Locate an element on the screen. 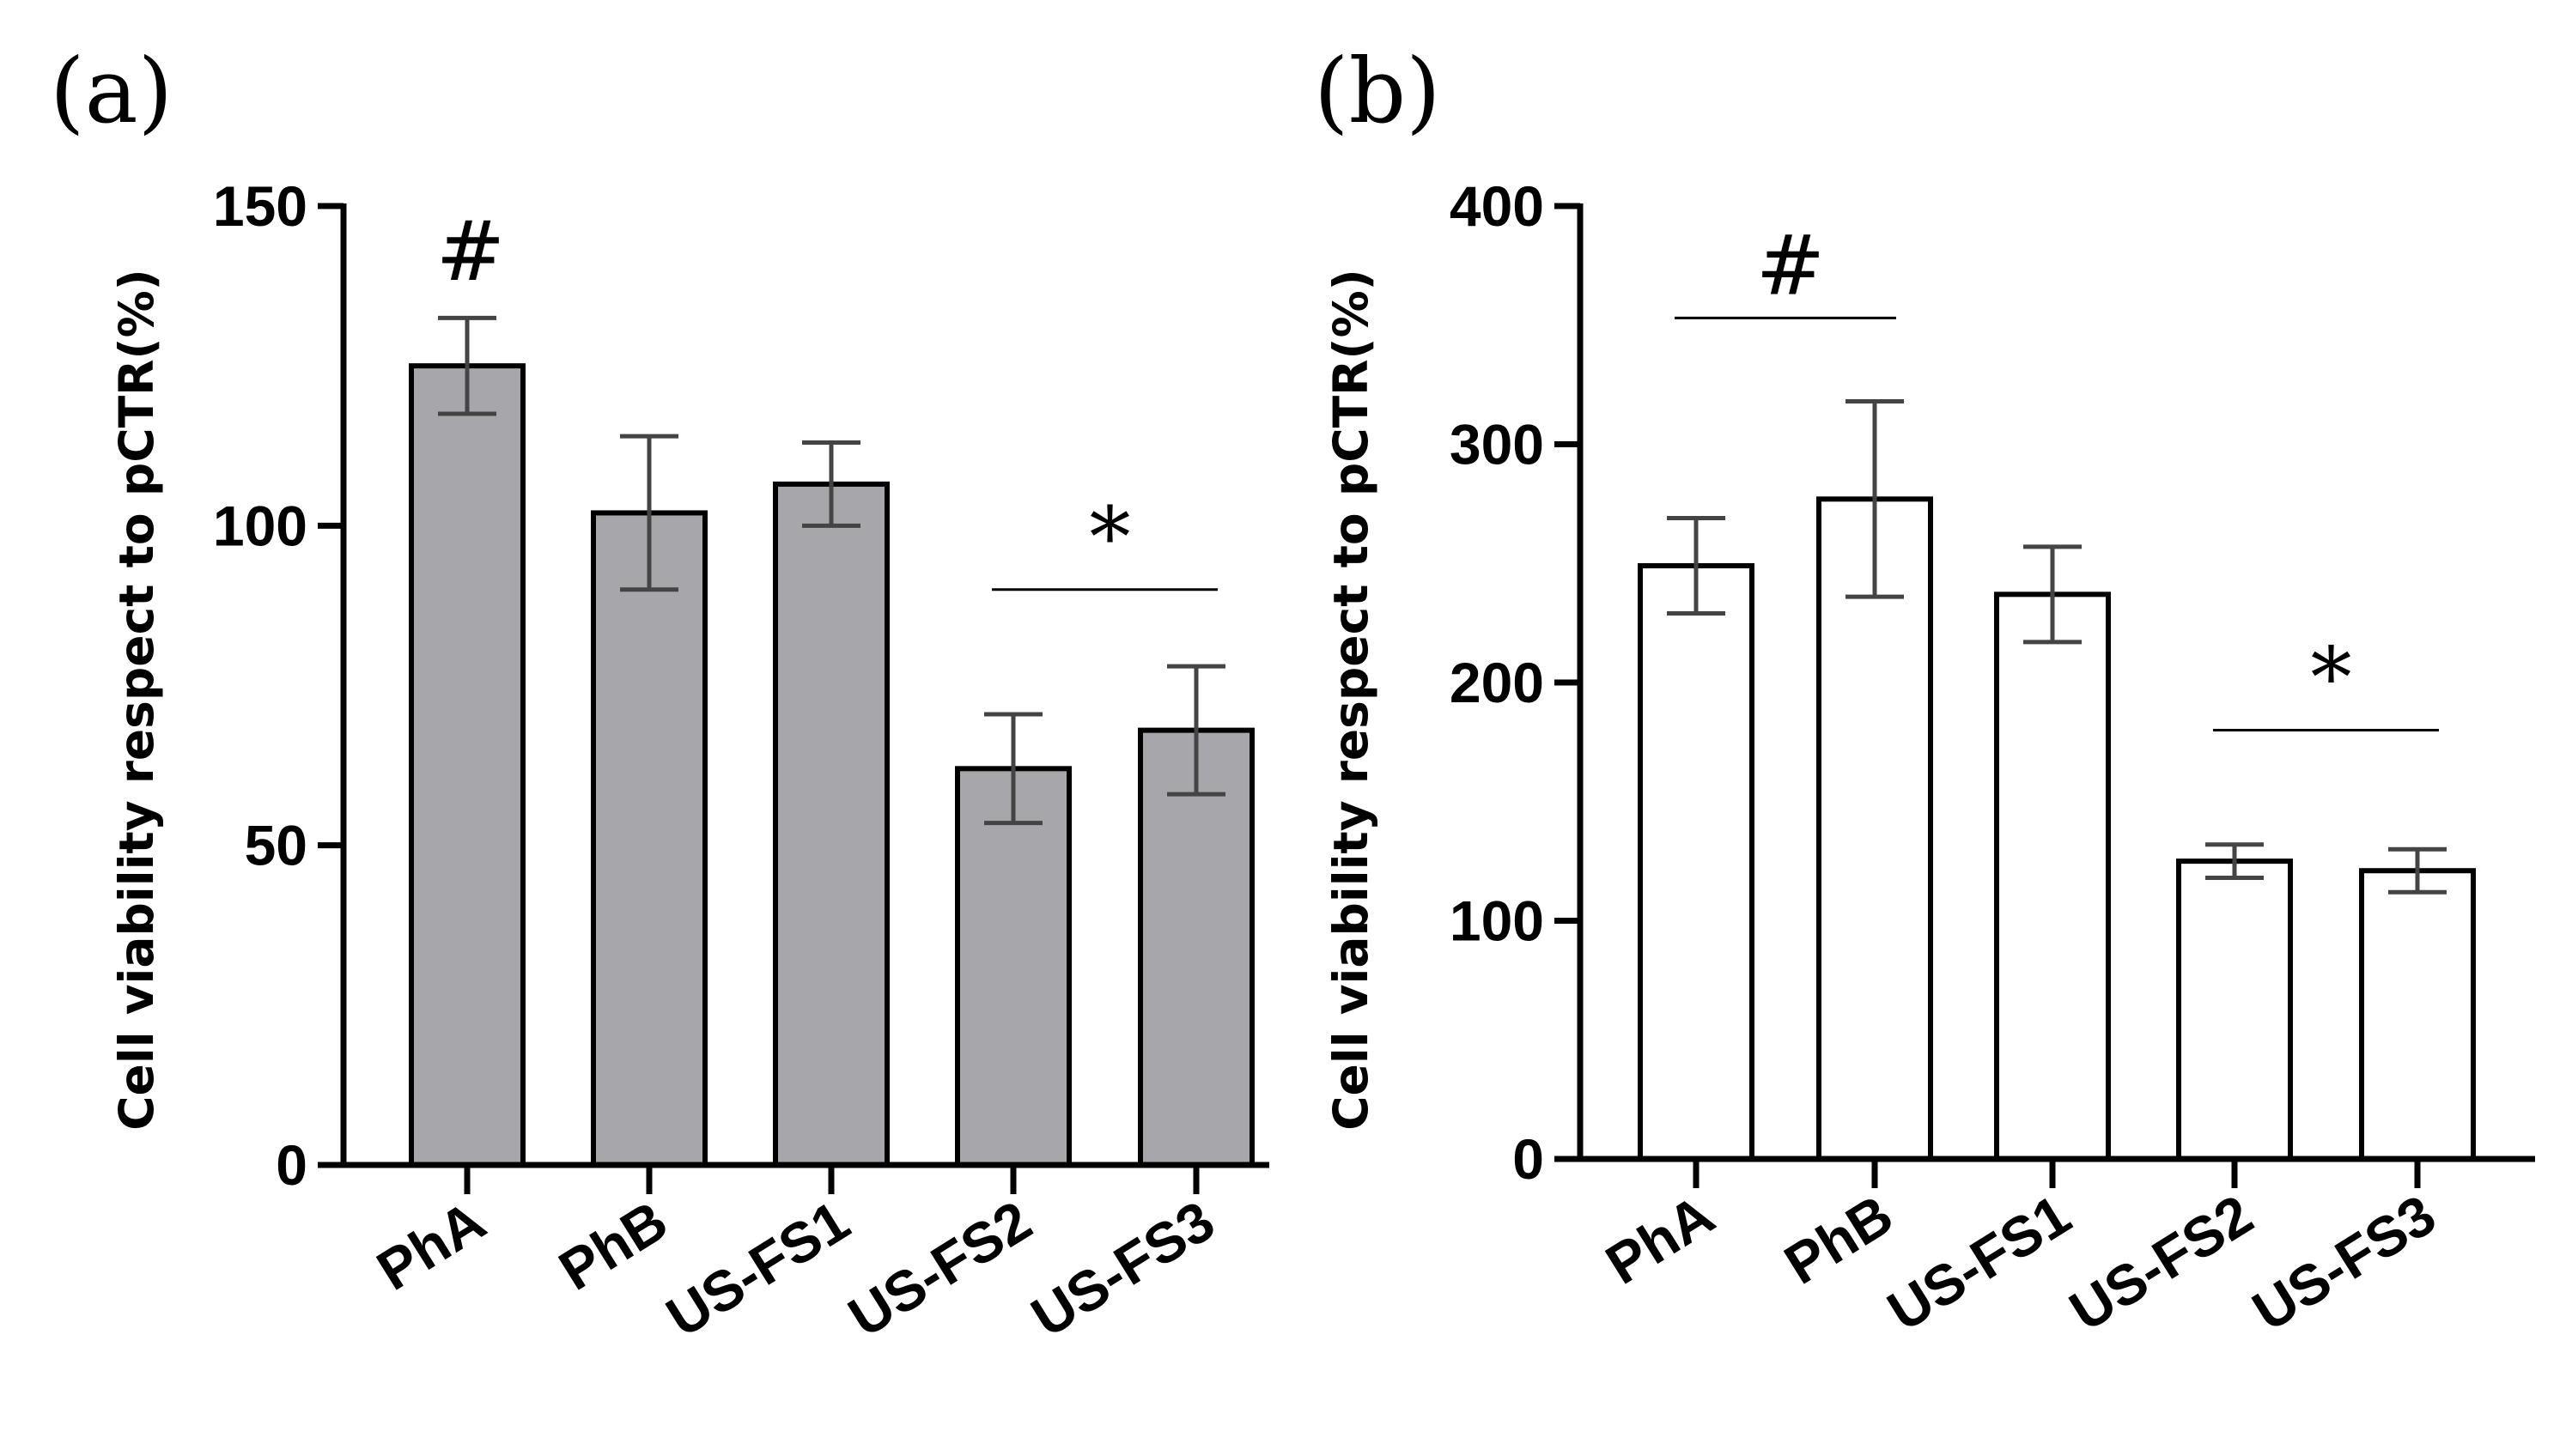  panel-a-y-tick-label-1: 50 is located at coordinates (276, 846).